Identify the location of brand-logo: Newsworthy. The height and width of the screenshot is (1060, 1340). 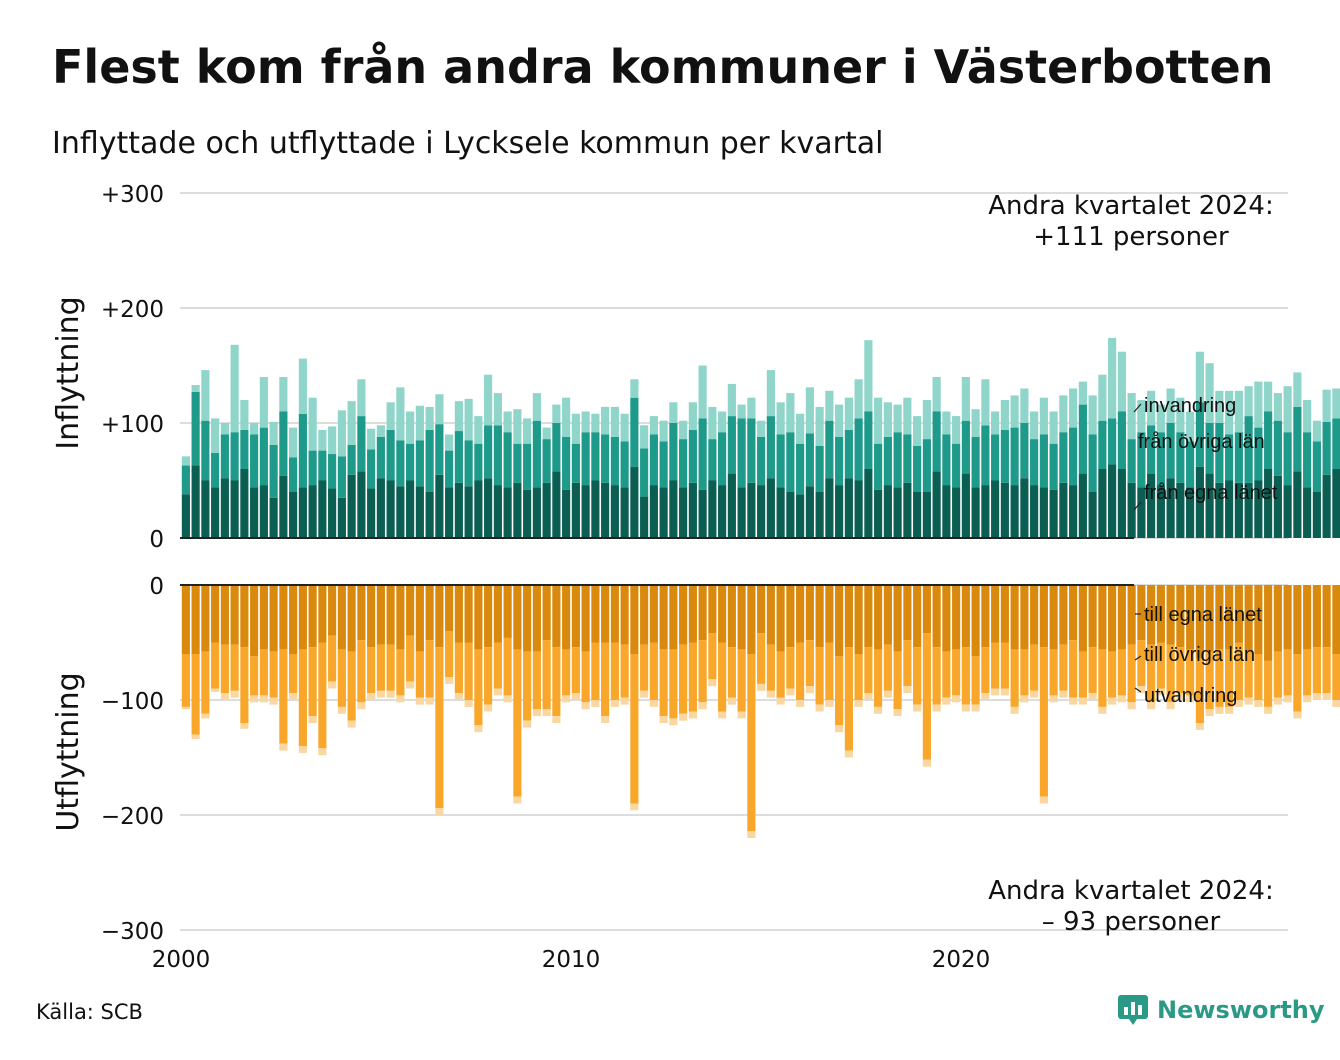
(1221, 1010).